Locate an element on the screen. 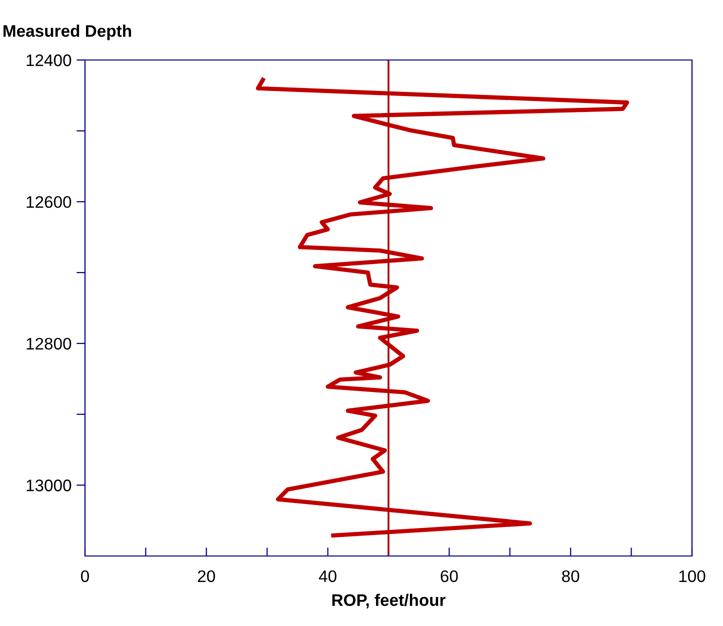 The height and width of the screenshot is (626, 723). x-tick-label: 60 is located at coordinates (449, 576).